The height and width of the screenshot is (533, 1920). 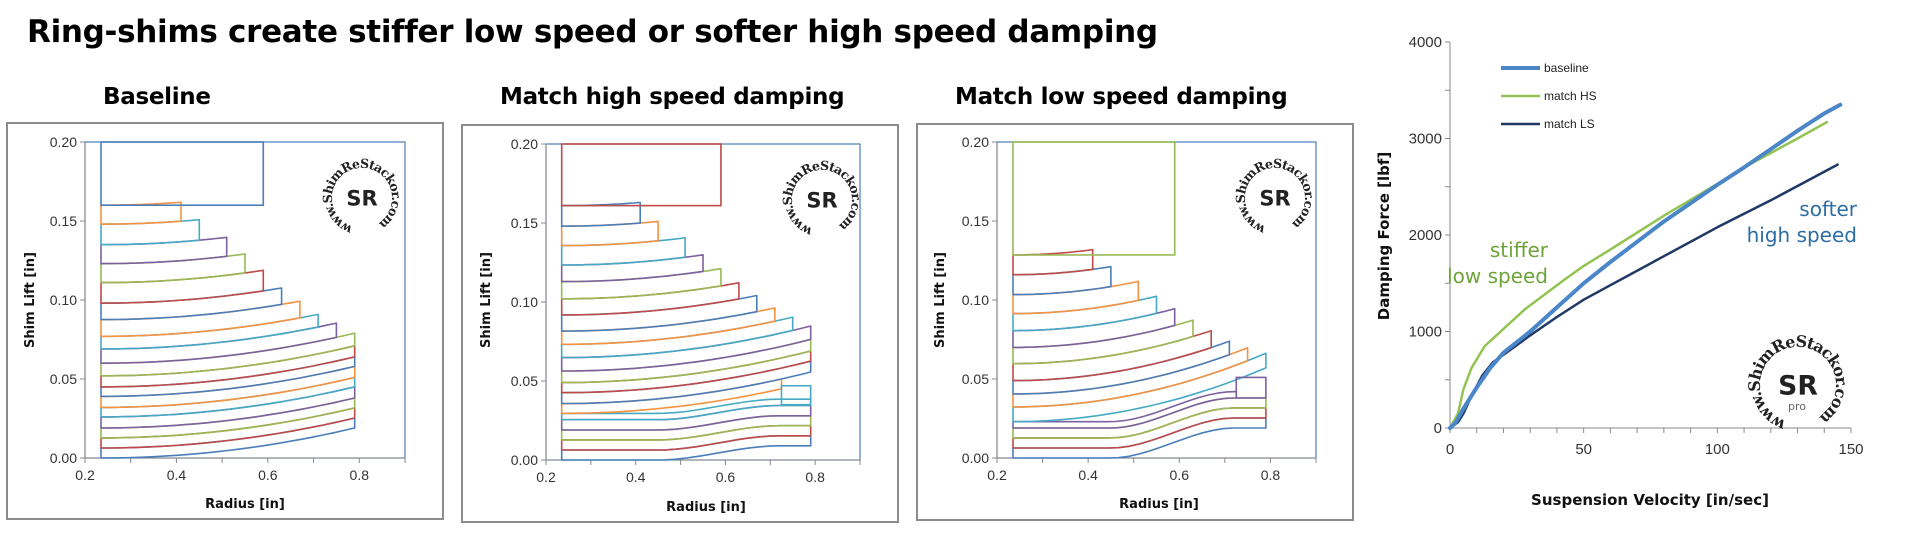 I want to click on series-line-baseline, so click(x=1645, y=266).